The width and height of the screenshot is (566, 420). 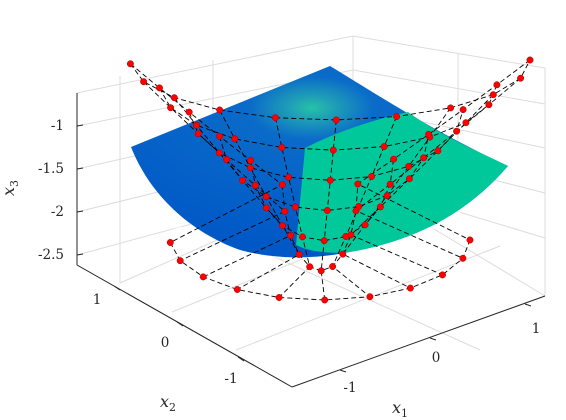 What do you see at coordinates (402, 182) in the screenshot?
I see `surface-green` at bounding box center [402, 182].